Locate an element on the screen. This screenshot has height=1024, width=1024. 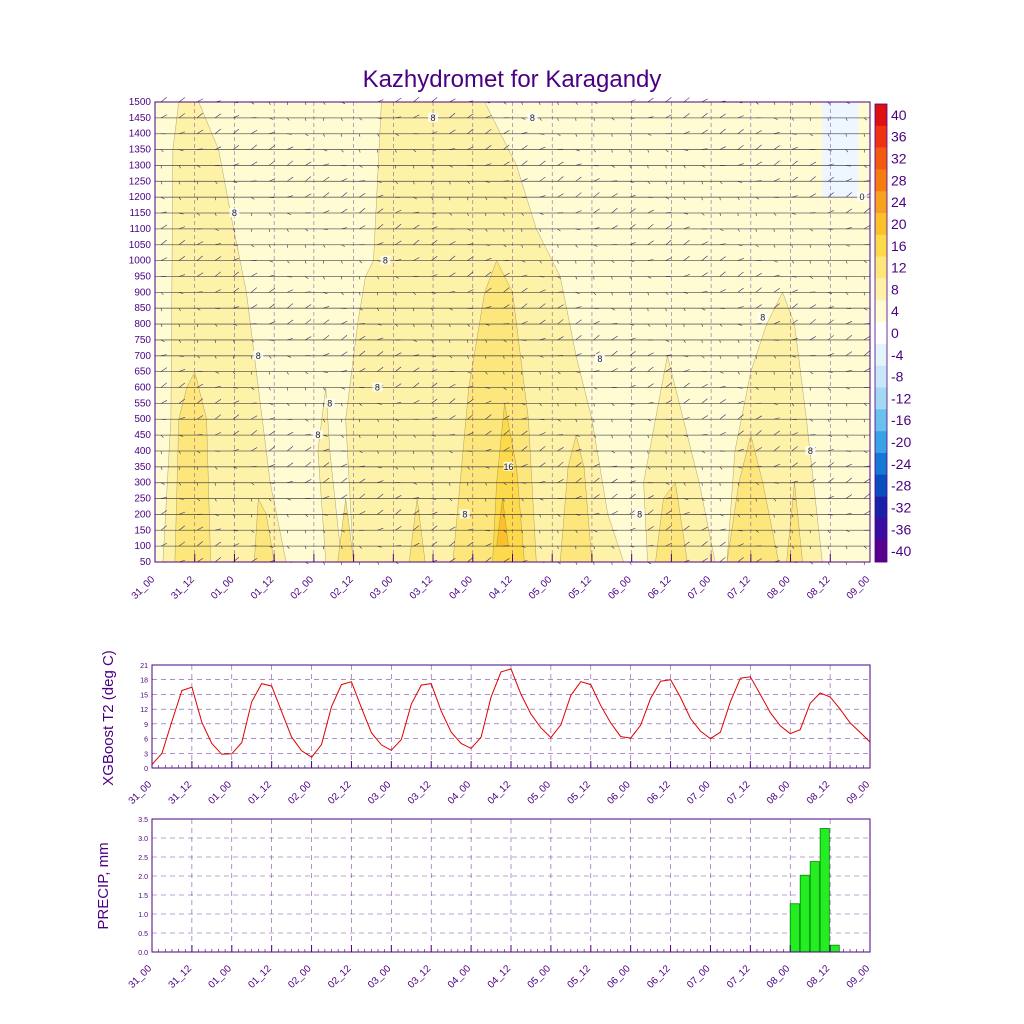
contour-label: 0 is located at coordinates (862, 197).